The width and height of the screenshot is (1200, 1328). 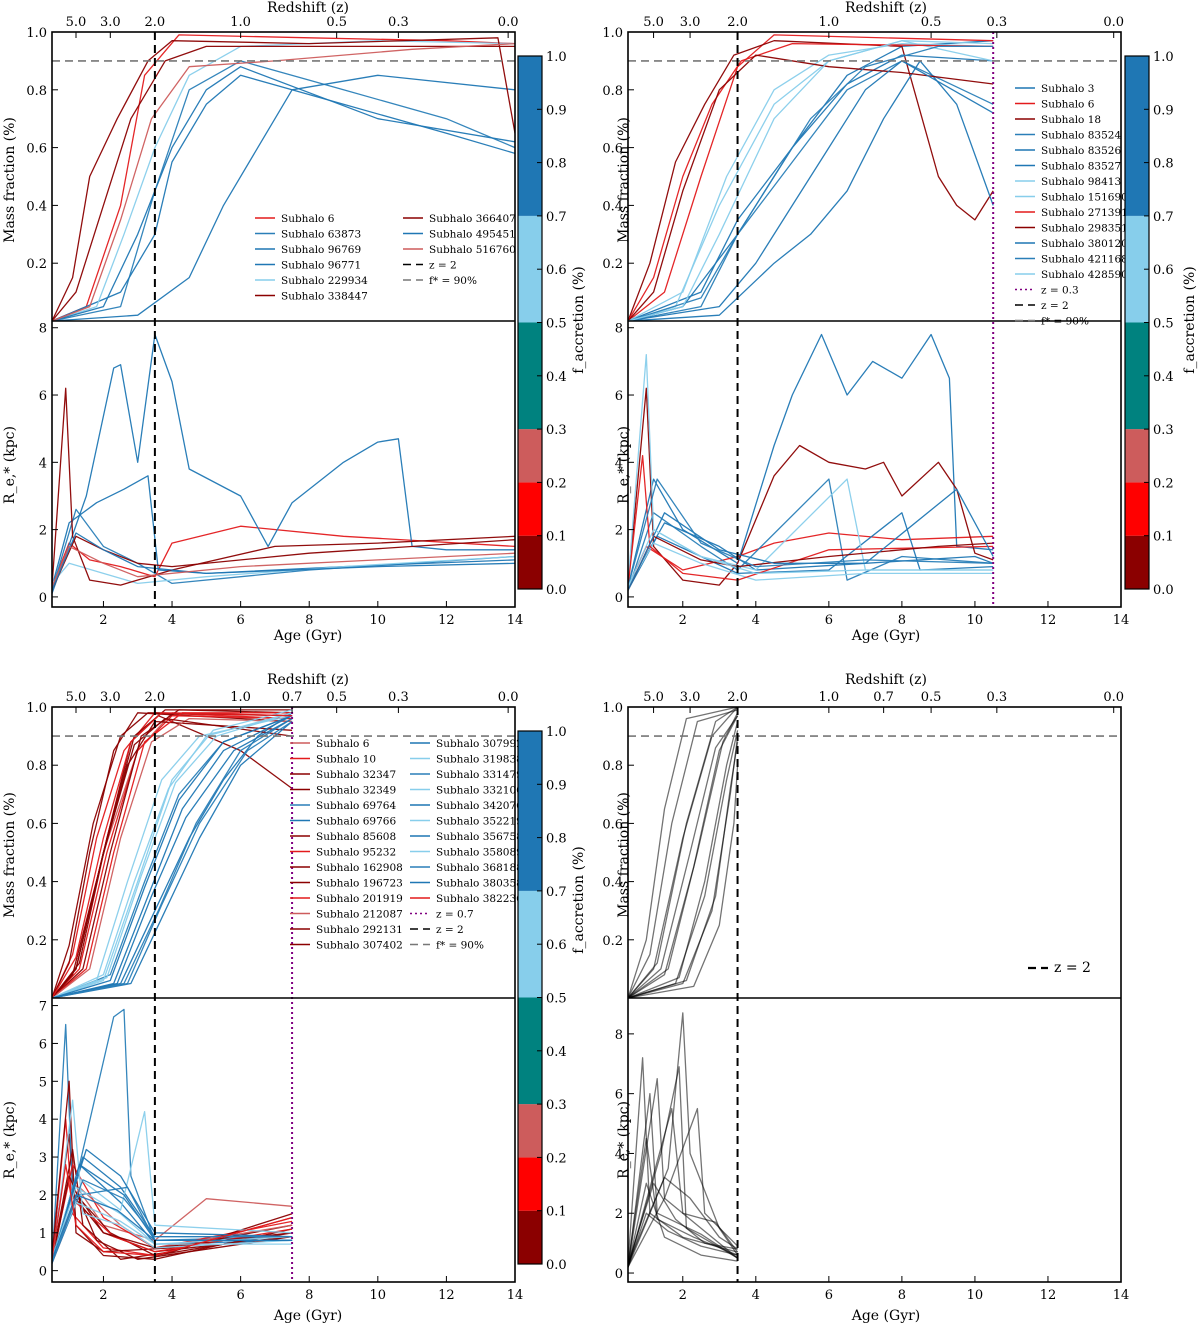 What do you see at coordinates (356, 822) in the screenshot?
I see `legend-label: Subhalo 69766` at bounding box center [356, 822].